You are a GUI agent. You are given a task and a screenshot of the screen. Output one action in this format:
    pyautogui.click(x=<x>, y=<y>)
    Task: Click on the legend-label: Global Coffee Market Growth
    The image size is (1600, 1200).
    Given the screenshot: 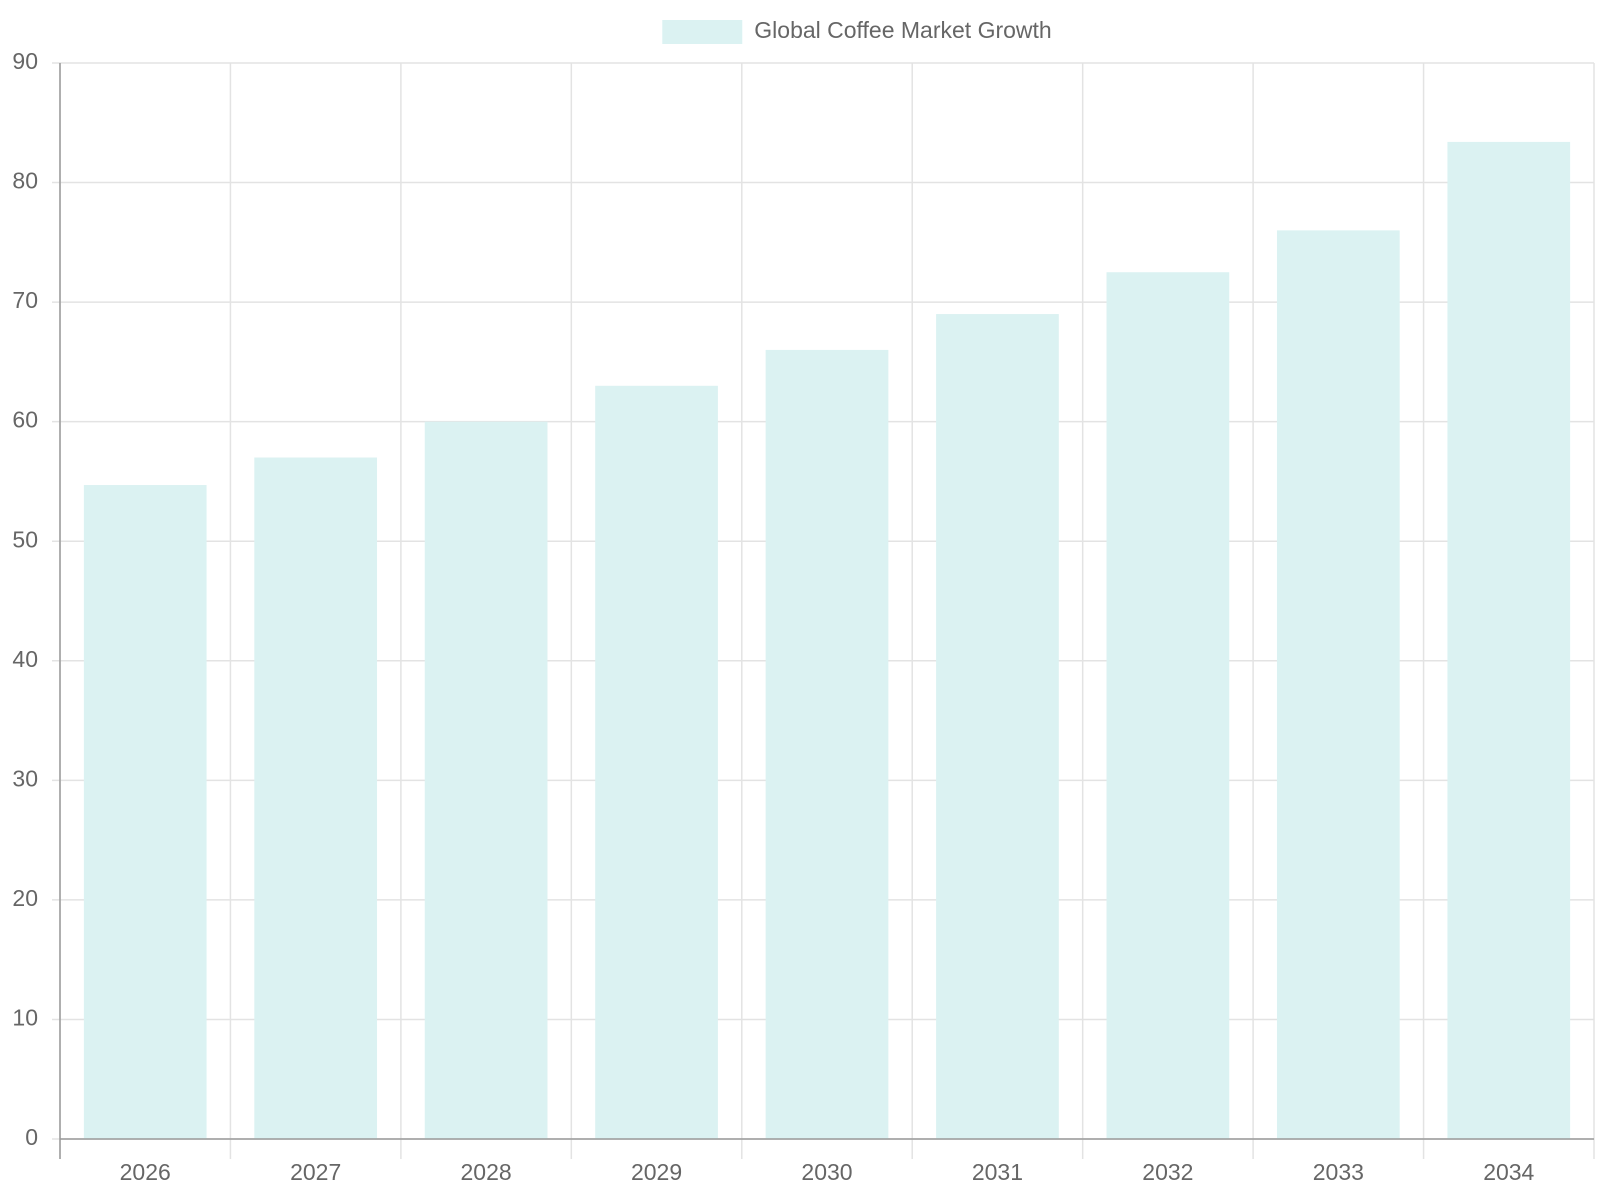 What is the action you would take?
    pyautogui.click(x=902, y=30)
    